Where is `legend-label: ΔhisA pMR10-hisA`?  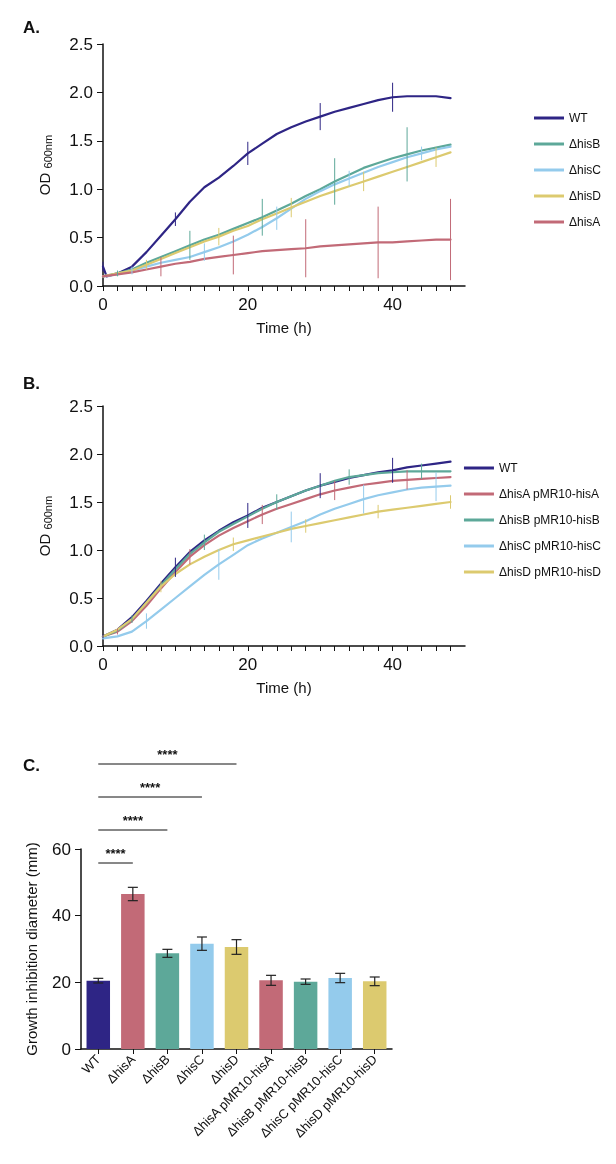
legend-label: ΔhisA pMR10-hisA is located at coordinates (549, 494).